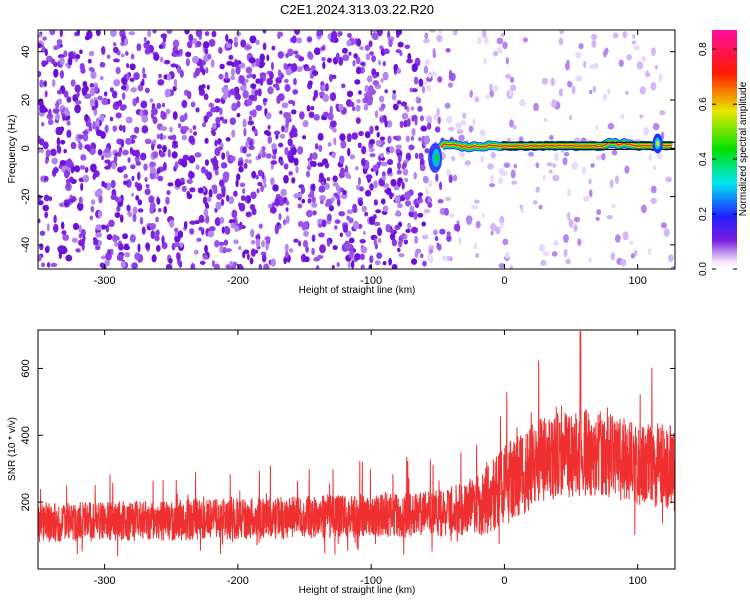  Describe the element at coordinates (638, 581) in the screenshot. I see `bottom-x-tick-label: 100` at that location.